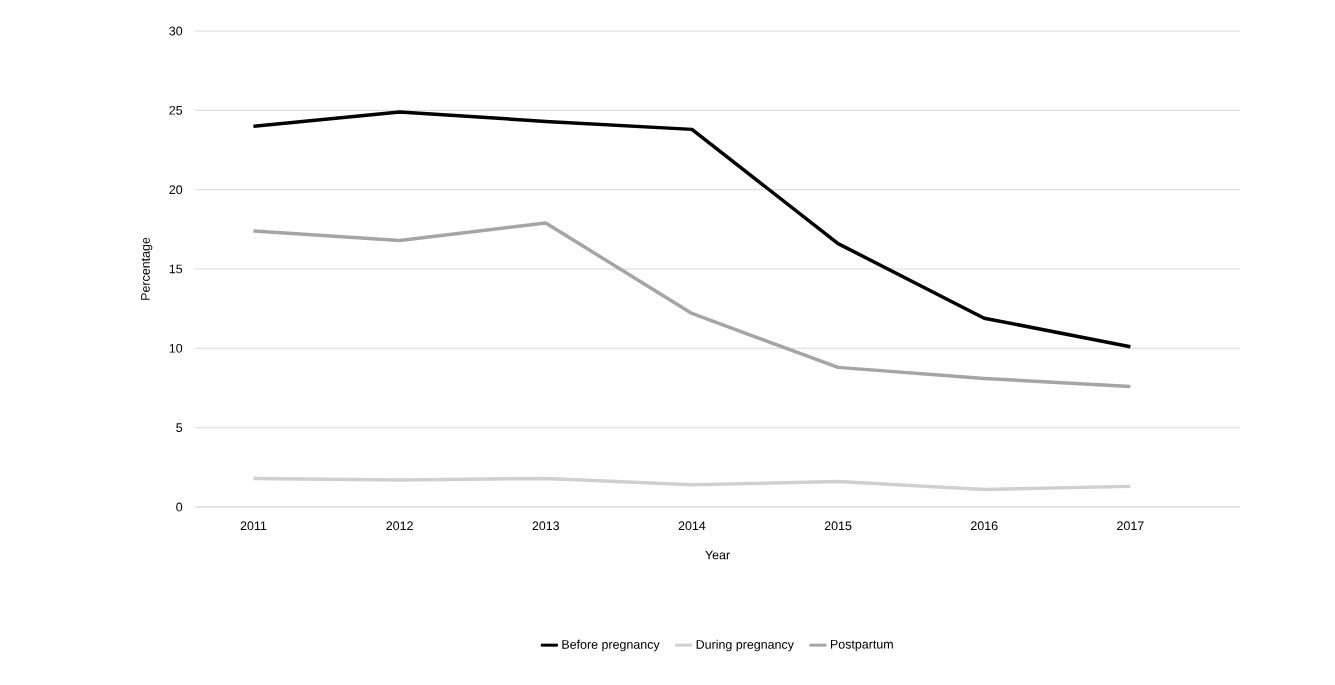  Describe the element at coordinates (176, 110) in the screenshot. I see `y-tick-label: 25` at that location.